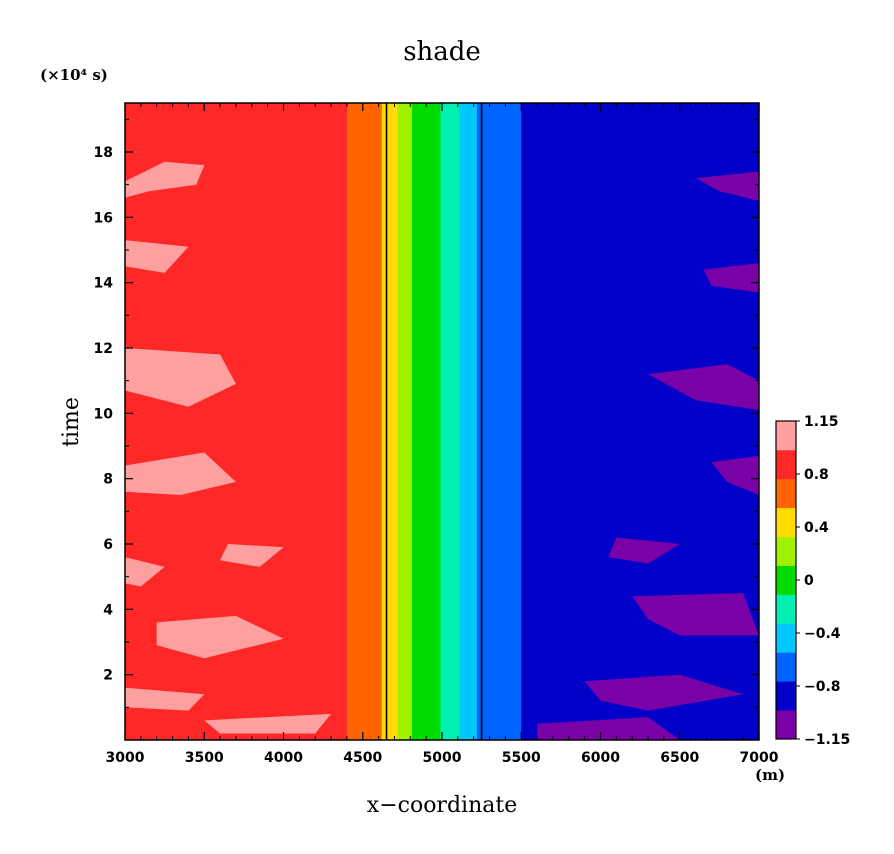 This screenshot has height=854, width=894. I want to click on reference-lines, so click(434, 421).